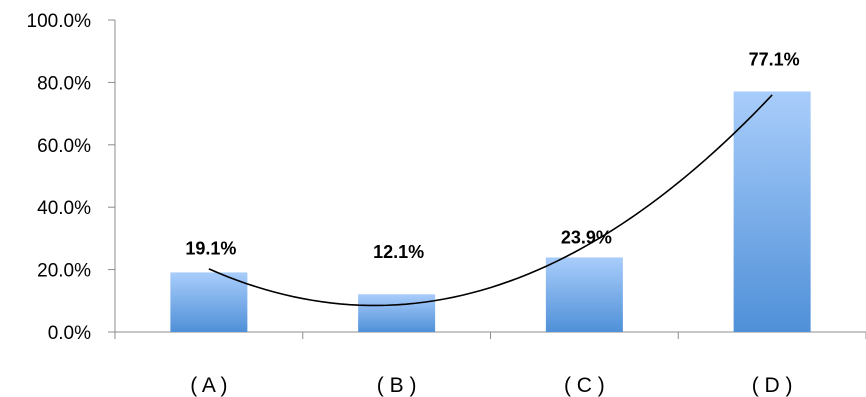 Image resolution: width=866 pixels, height=397 pixels. I want to click on data-label: 77.1%, so click(774, 59).